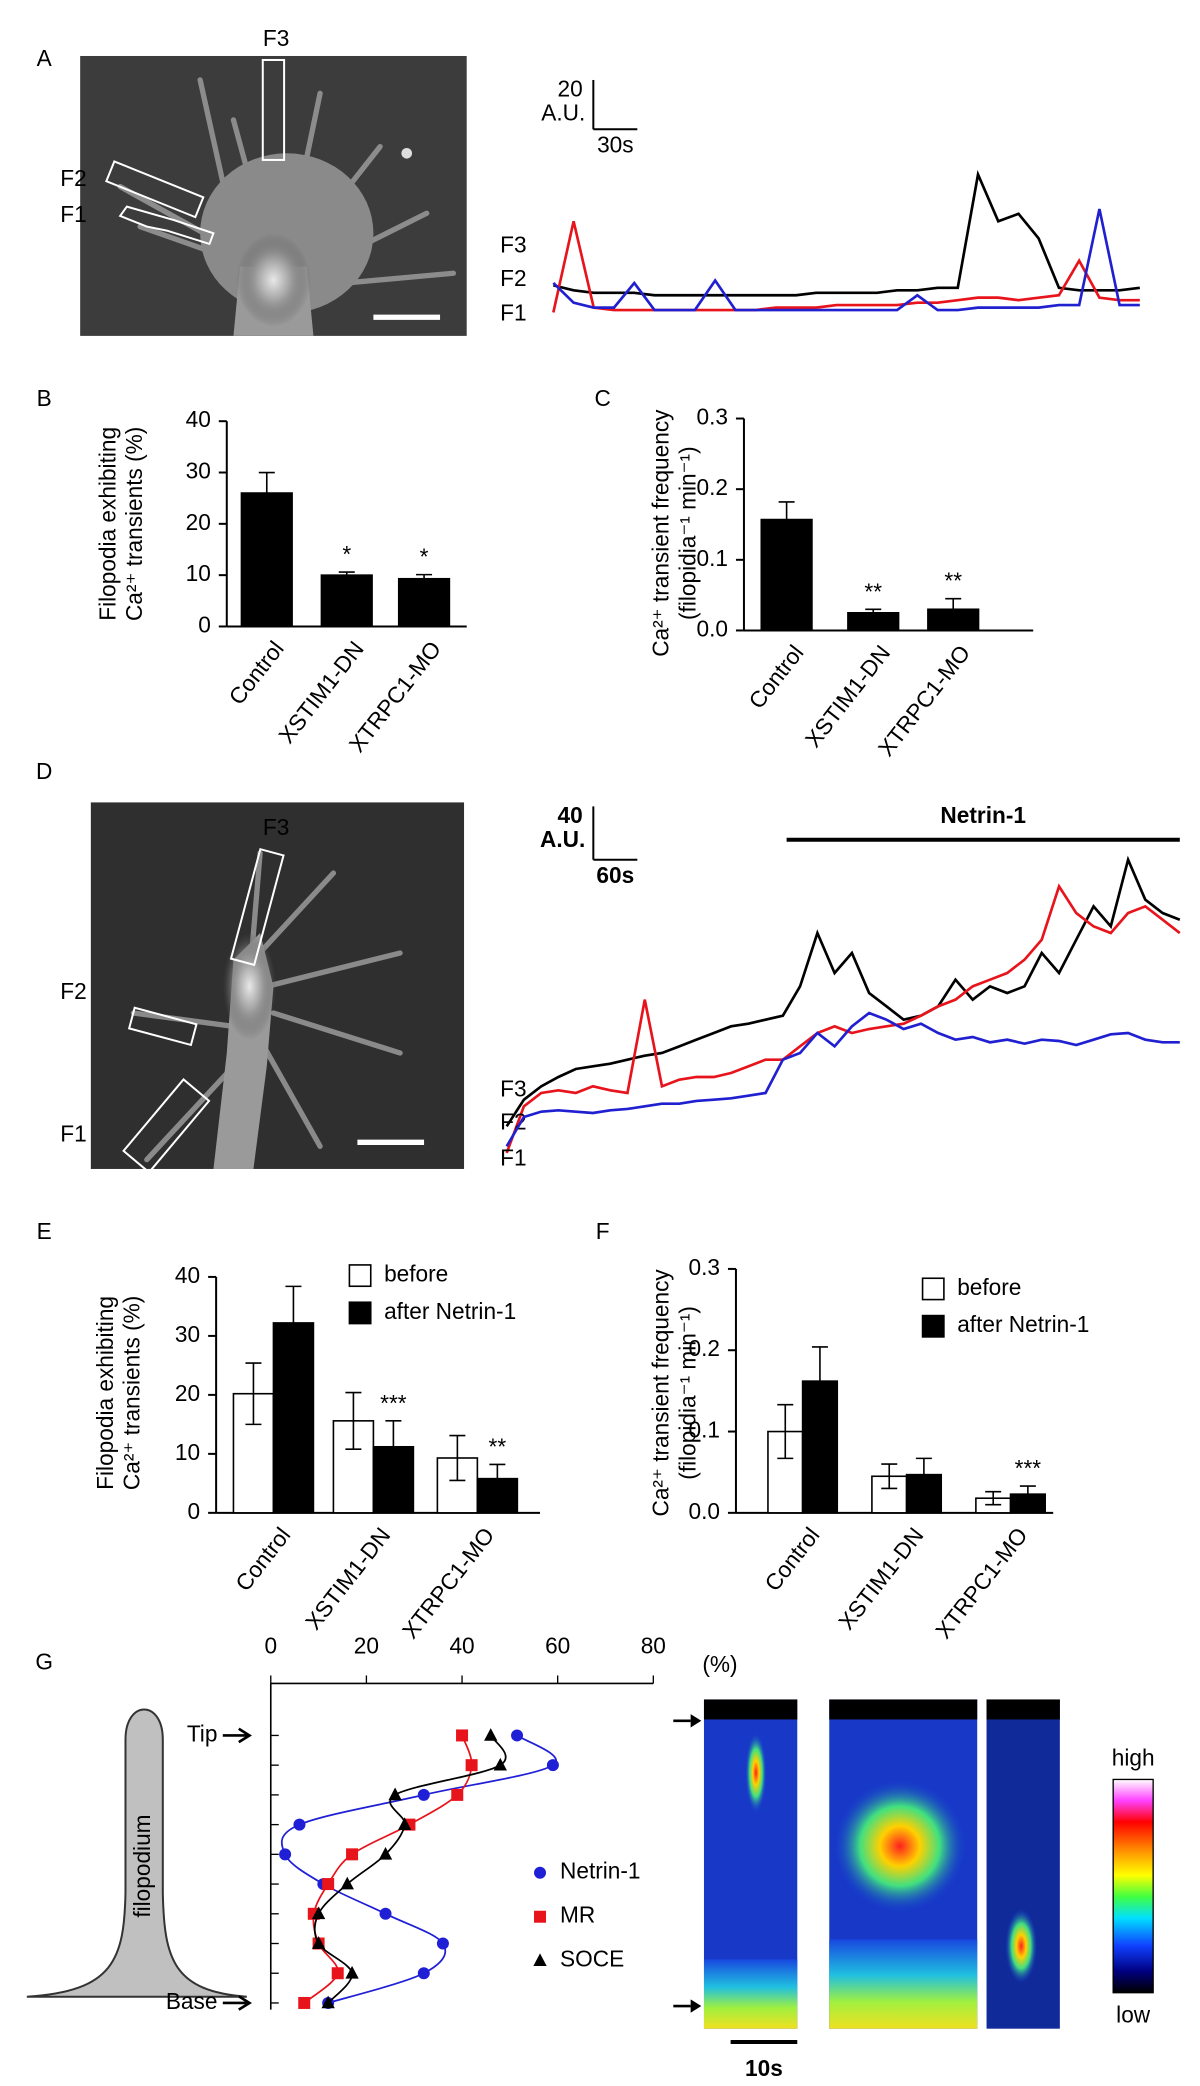  What do you see at coordinates (44, 771) in the screenshot?
I see `panel-letter: D` at bounding box center [44, 771].